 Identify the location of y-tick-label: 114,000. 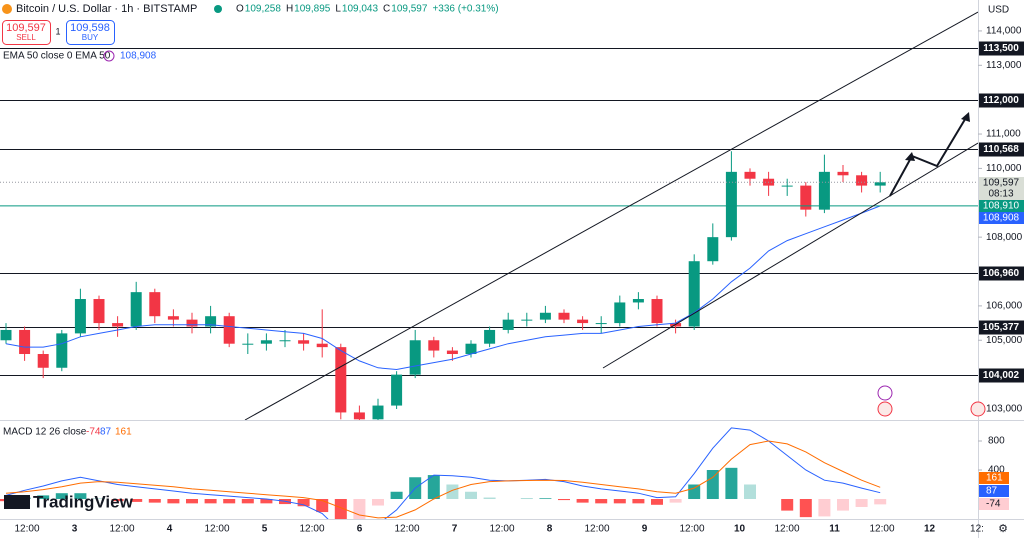
(1004, 31).